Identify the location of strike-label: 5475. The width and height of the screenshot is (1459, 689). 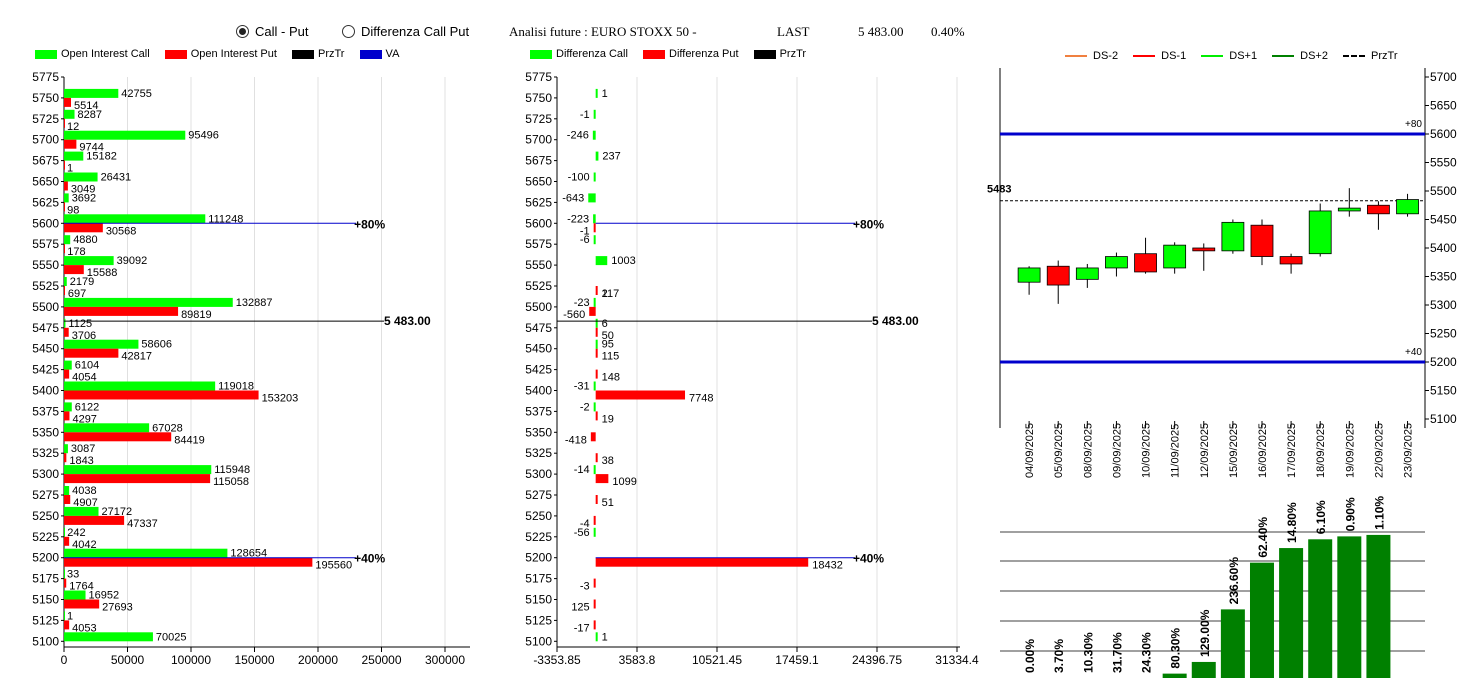
(538, 328).